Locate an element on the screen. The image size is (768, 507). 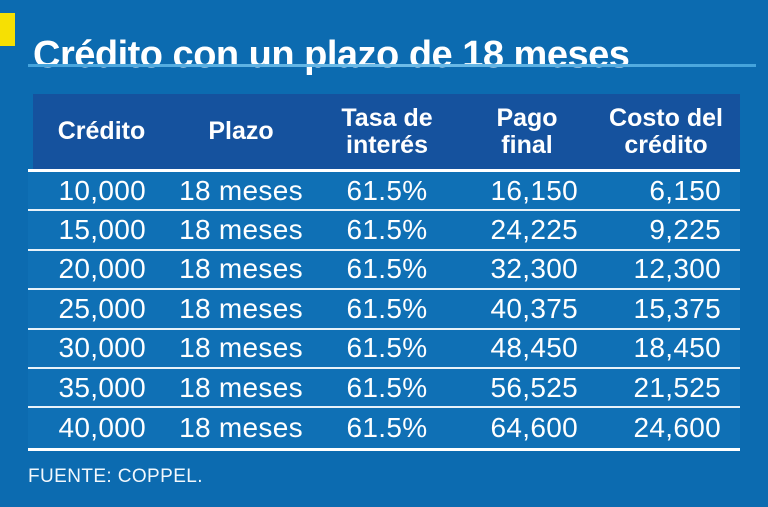
cell-pago-final: 56,525 is located at coordinates (534, 387).